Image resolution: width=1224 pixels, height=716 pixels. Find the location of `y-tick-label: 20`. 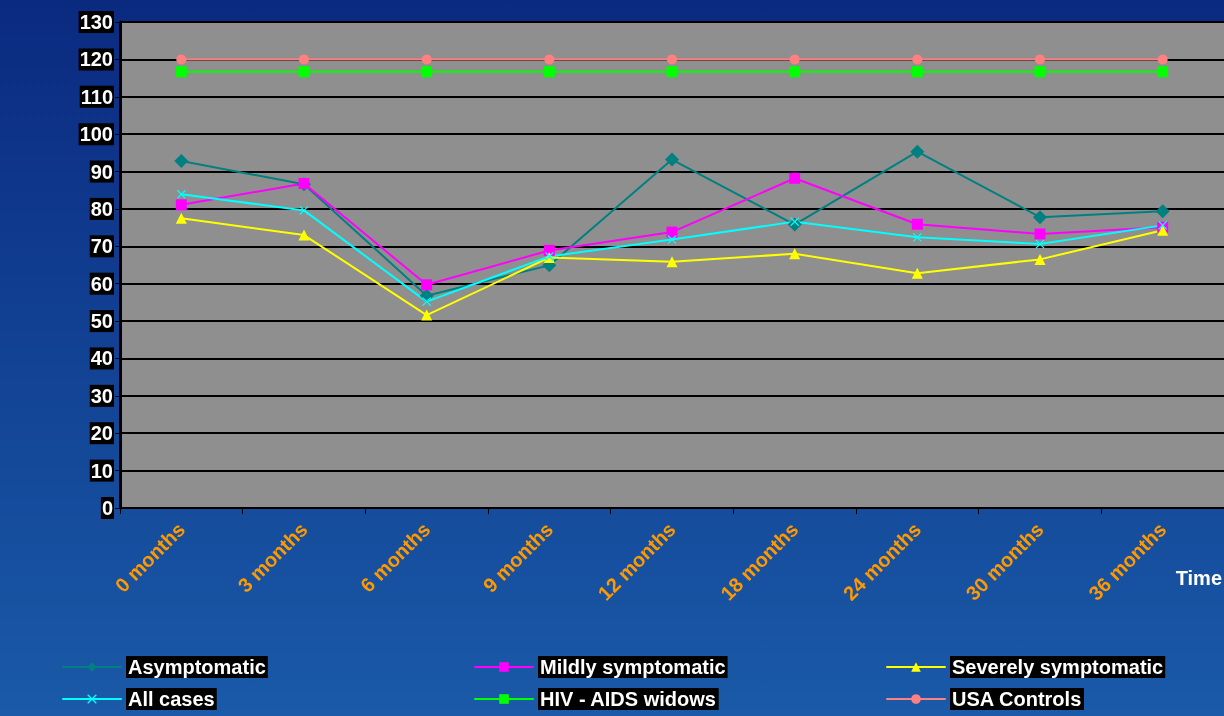

y-tick-label: 20 is located at coordinates (101, 433).